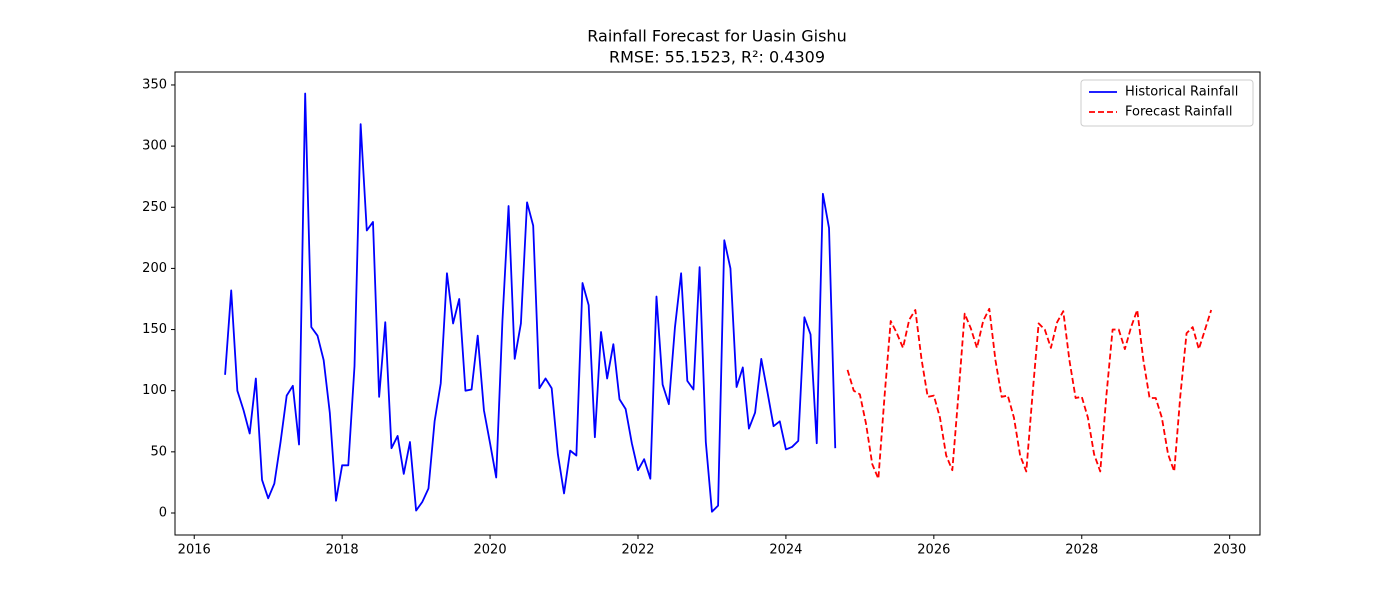 The width and height of the screenshot is (1400, 600). Describe the element at coordinates (716, 36) in the screenshot. I see `chart-title: Rainfall Forecast for Uasin Gishu` at that location.